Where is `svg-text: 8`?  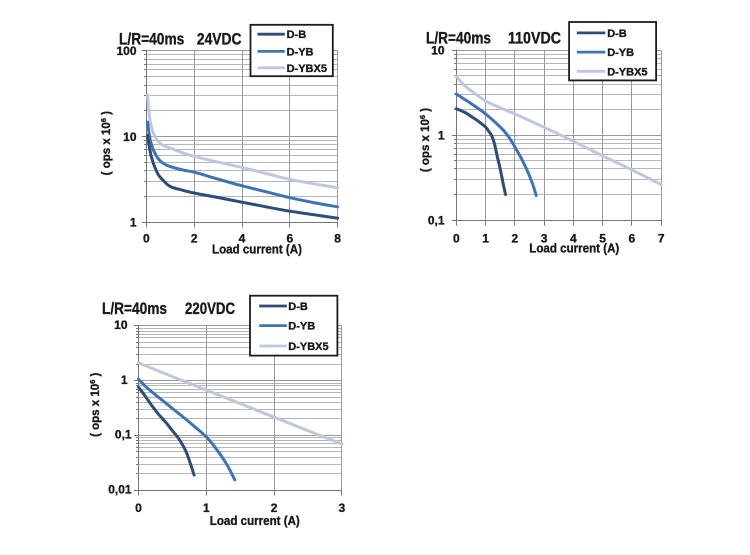
svg-text: 8 is located at coordinates (337, 238).